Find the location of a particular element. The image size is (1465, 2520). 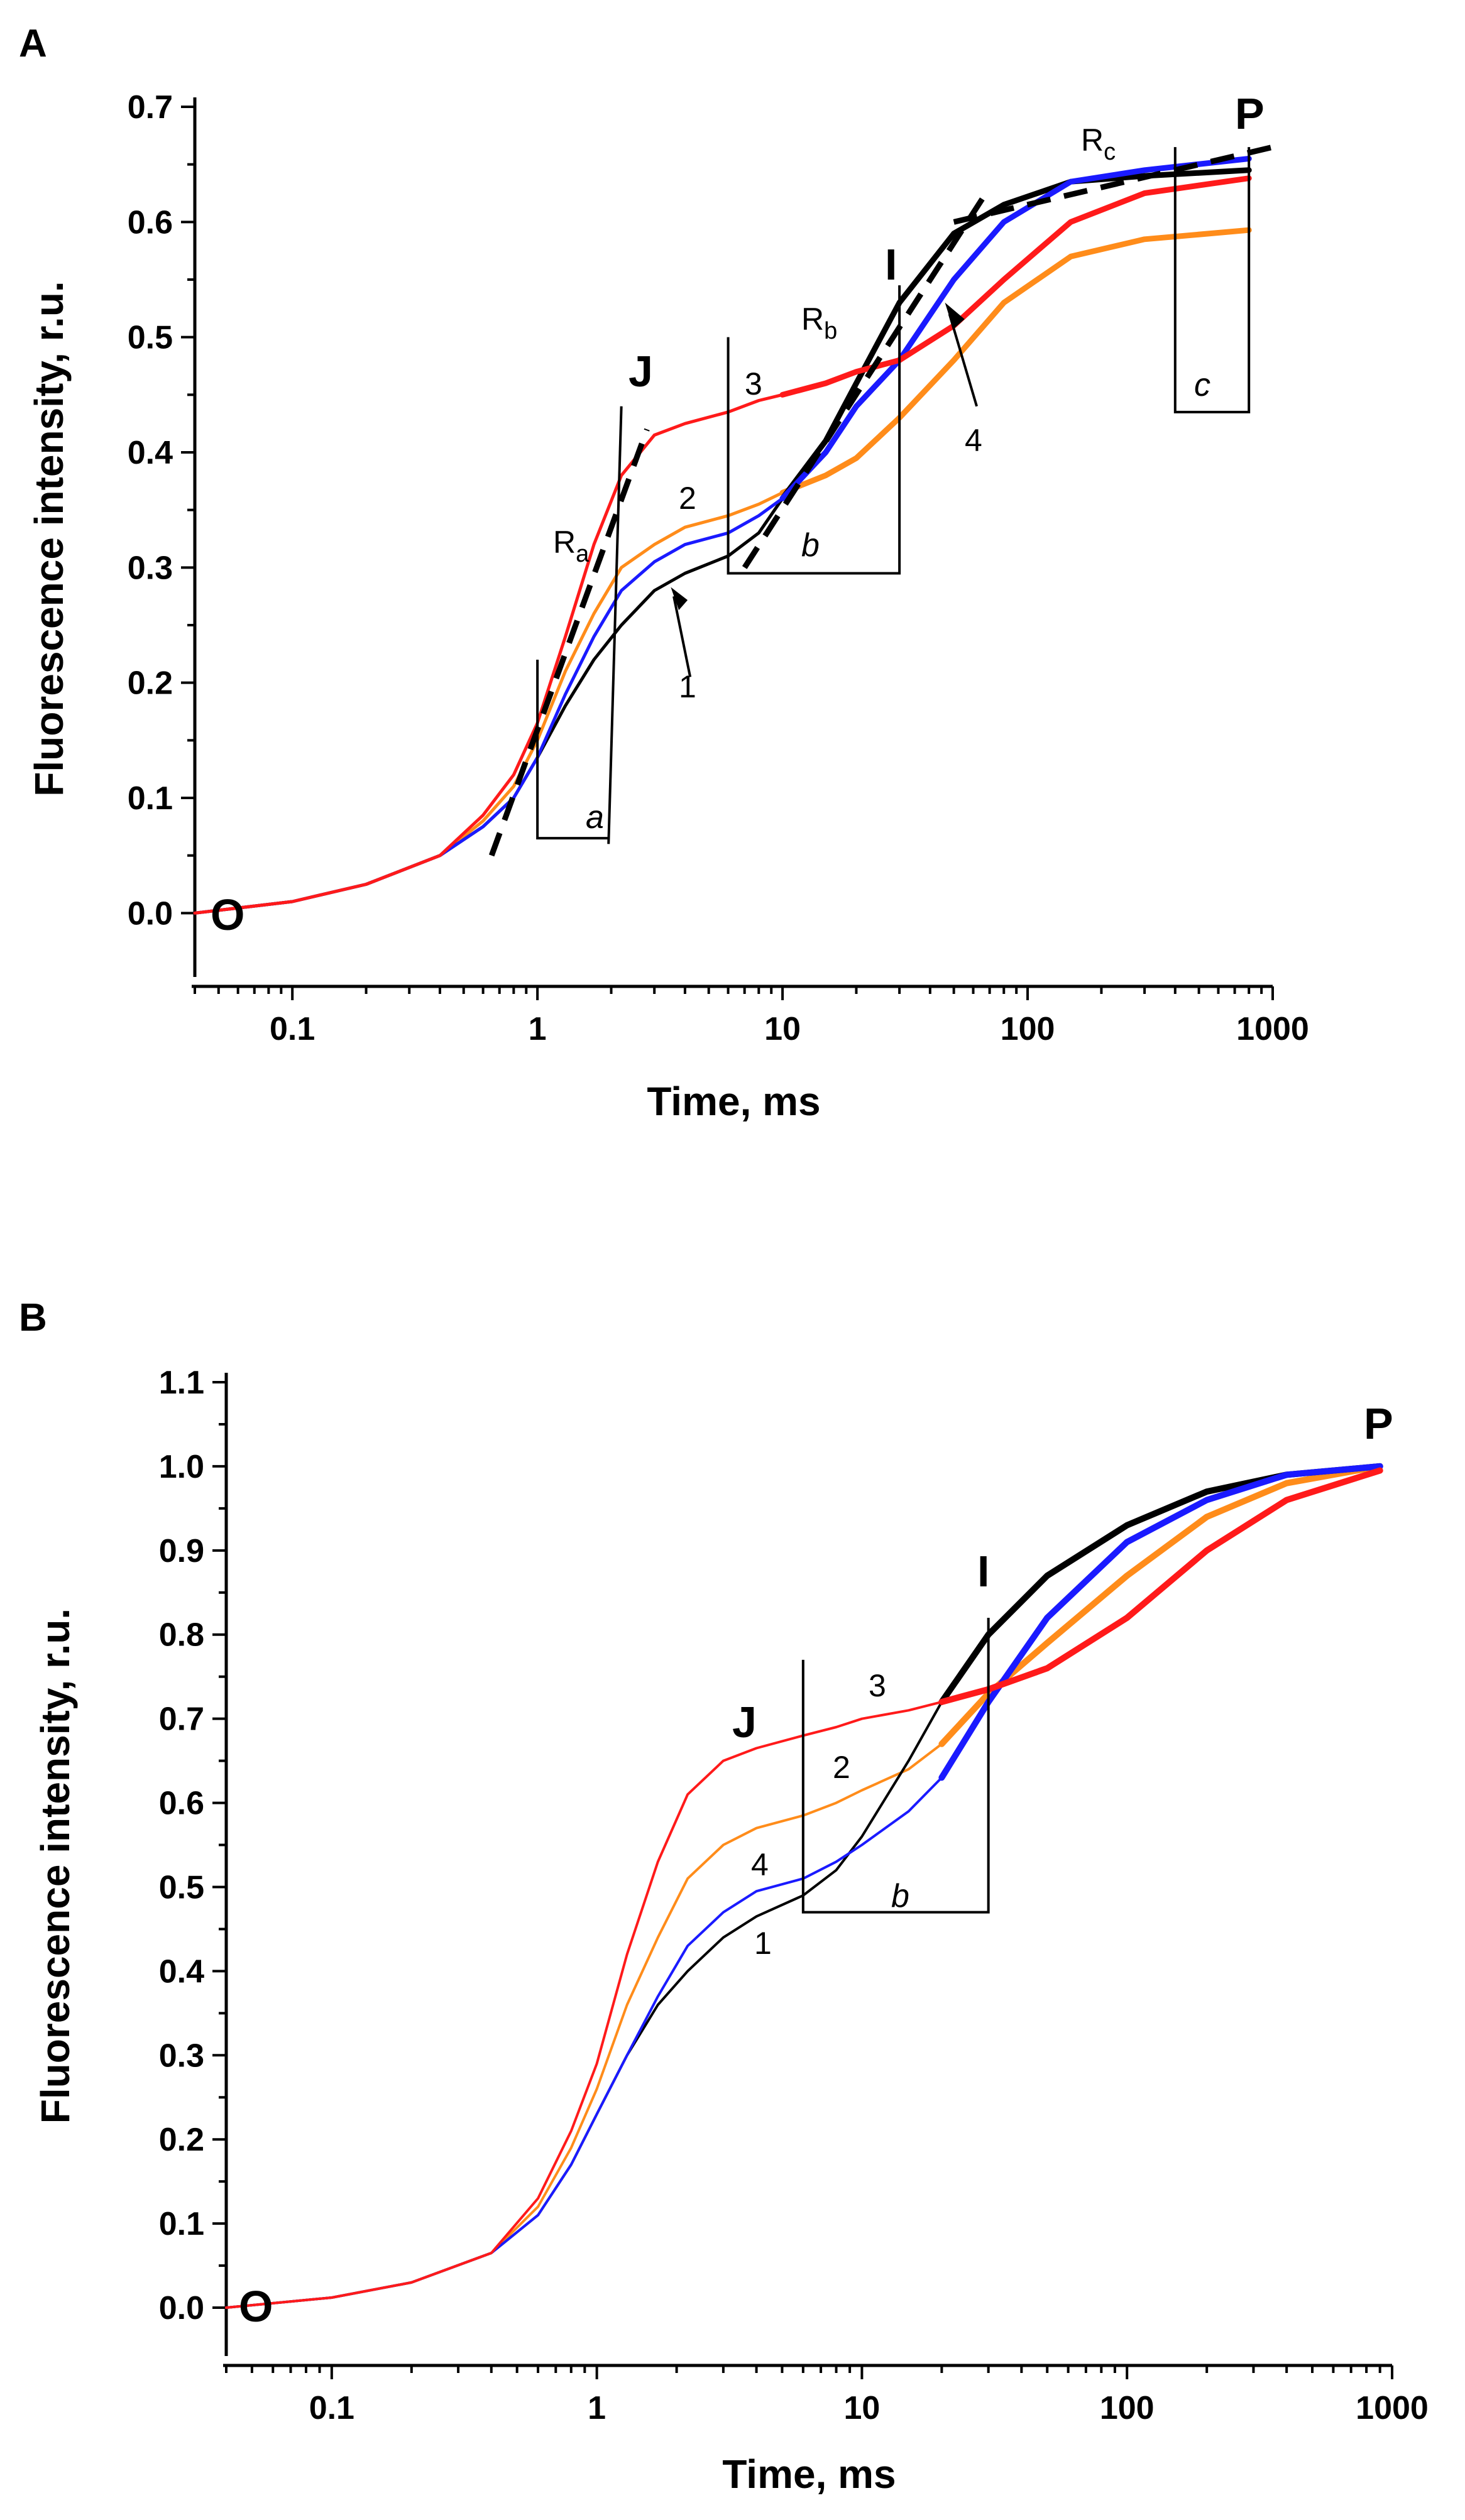

curve-2-label-b: 2 is located at coordinates (842, 1767).